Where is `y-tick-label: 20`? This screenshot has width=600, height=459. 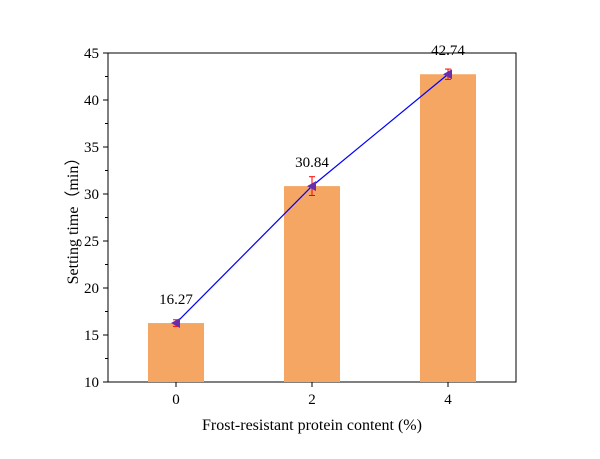 y-tick-label: 20 is located at coordinates (91, 289).